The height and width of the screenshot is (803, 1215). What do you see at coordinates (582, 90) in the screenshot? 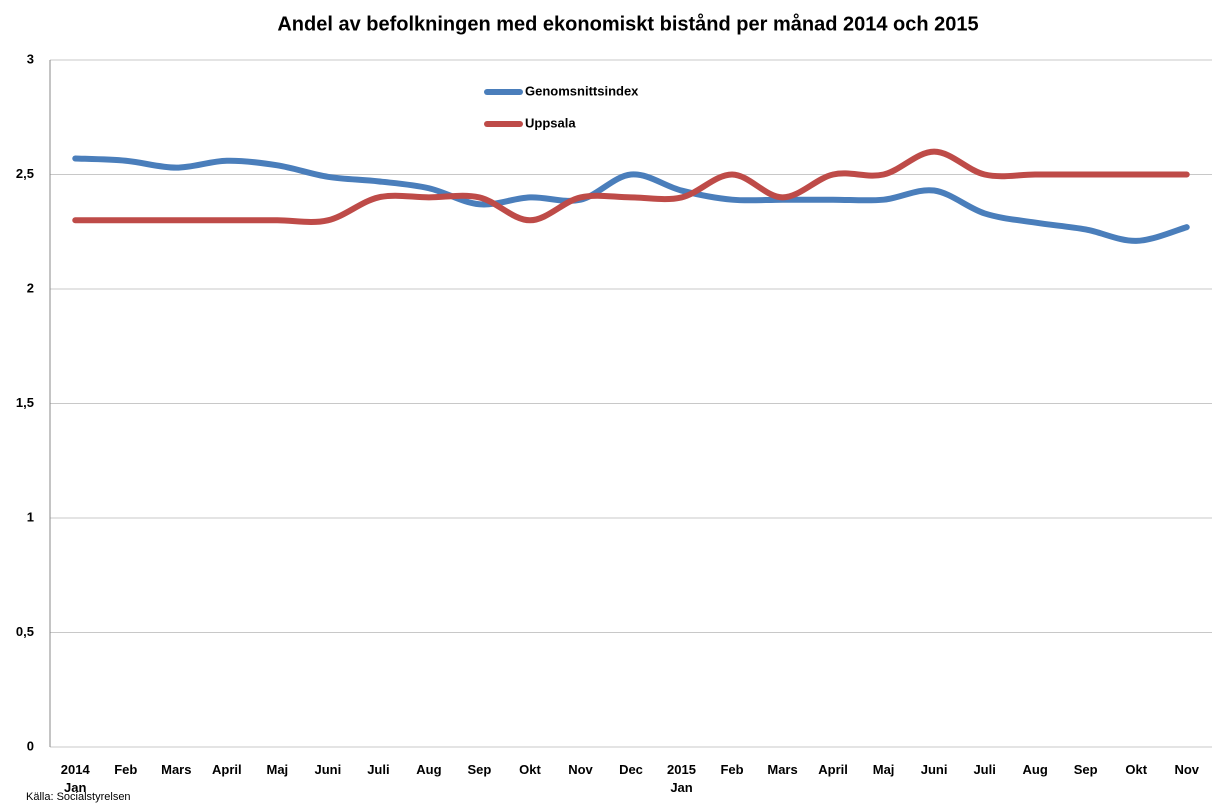
I see `legend-label: Genomsnittsindex` at bounding box center [582, 90].